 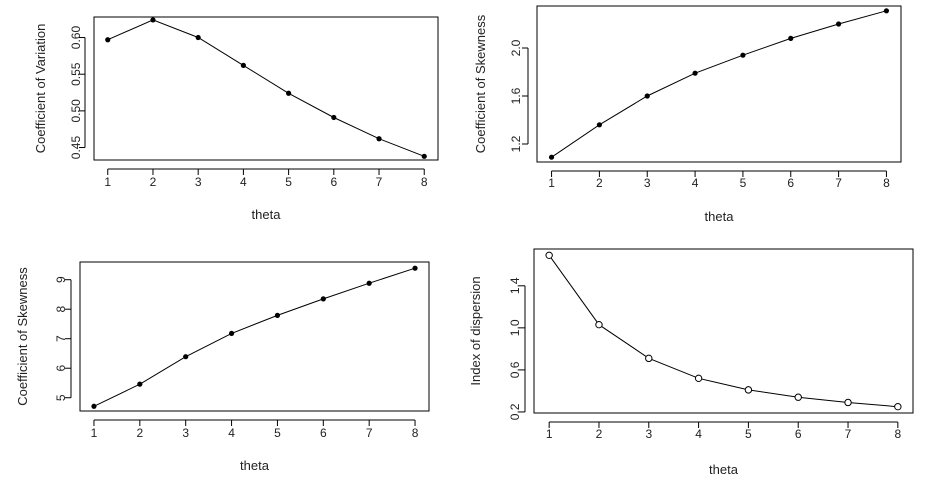 I want to click on y-tick-label: 8, so click(x=61, y=309).